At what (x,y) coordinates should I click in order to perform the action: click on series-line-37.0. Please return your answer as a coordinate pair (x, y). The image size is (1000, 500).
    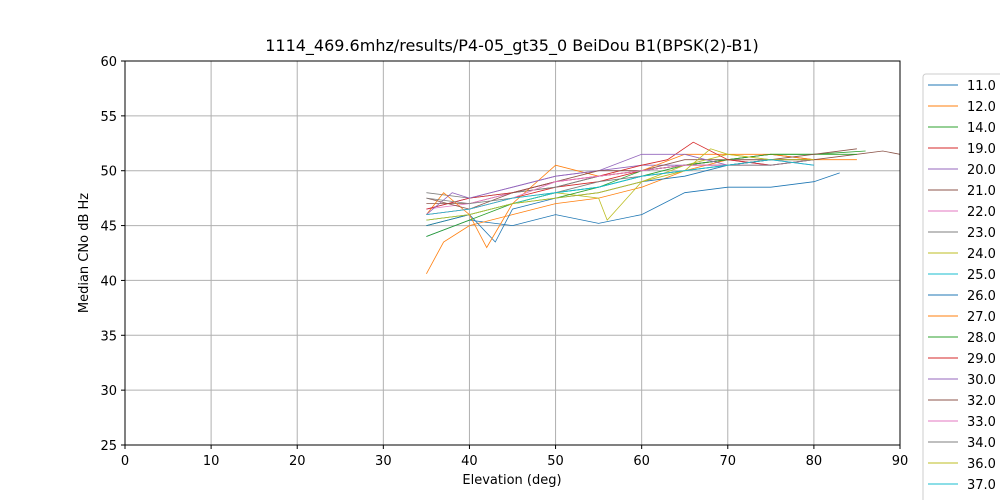
    Looking at the image, I should click on (620, 187).